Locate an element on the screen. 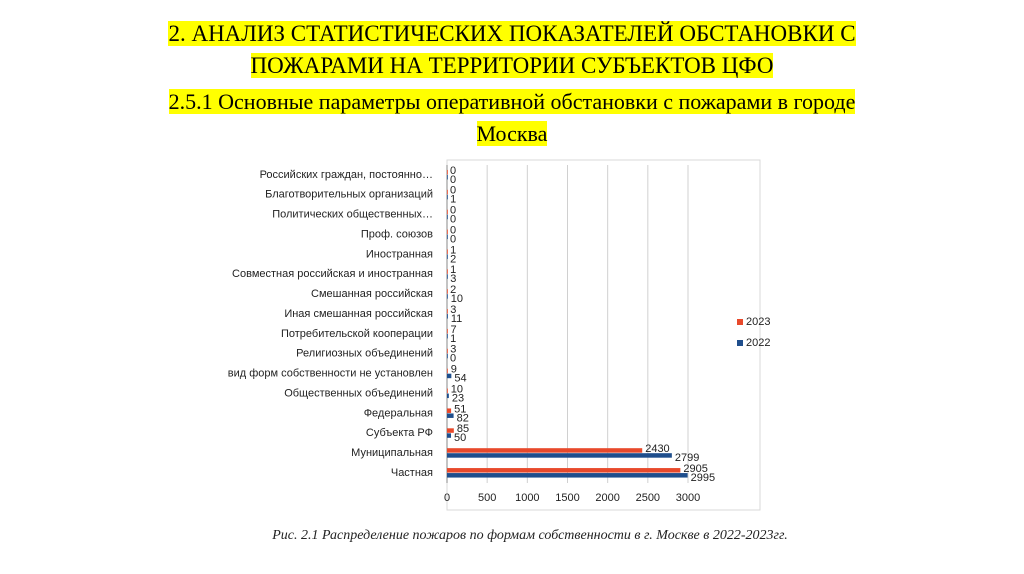 Image resolution: width=1024 pixels, height=574 pixels. subheading-line: Москва is located at coordinates (512, 133).